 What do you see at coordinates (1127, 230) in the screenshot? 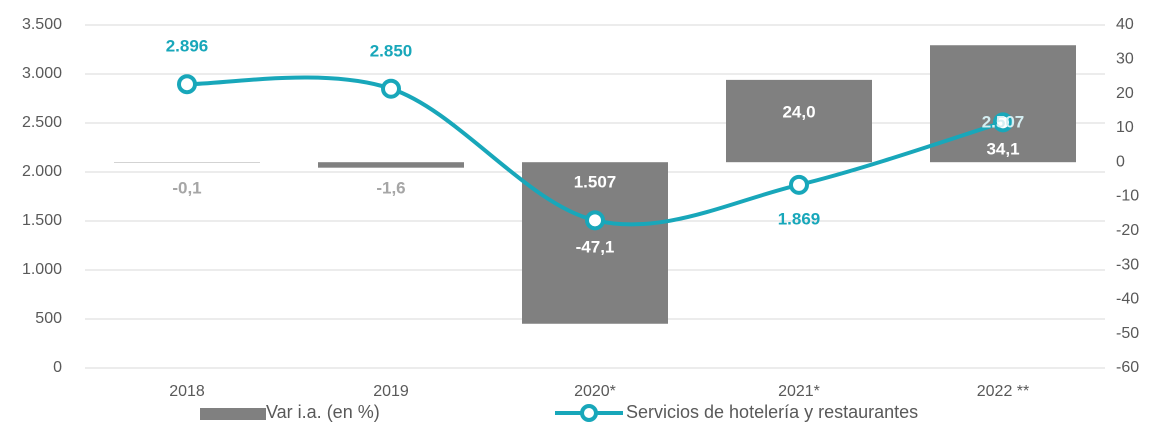
I see `y2-tick-label: -20` at bounding box center [1127, 230].